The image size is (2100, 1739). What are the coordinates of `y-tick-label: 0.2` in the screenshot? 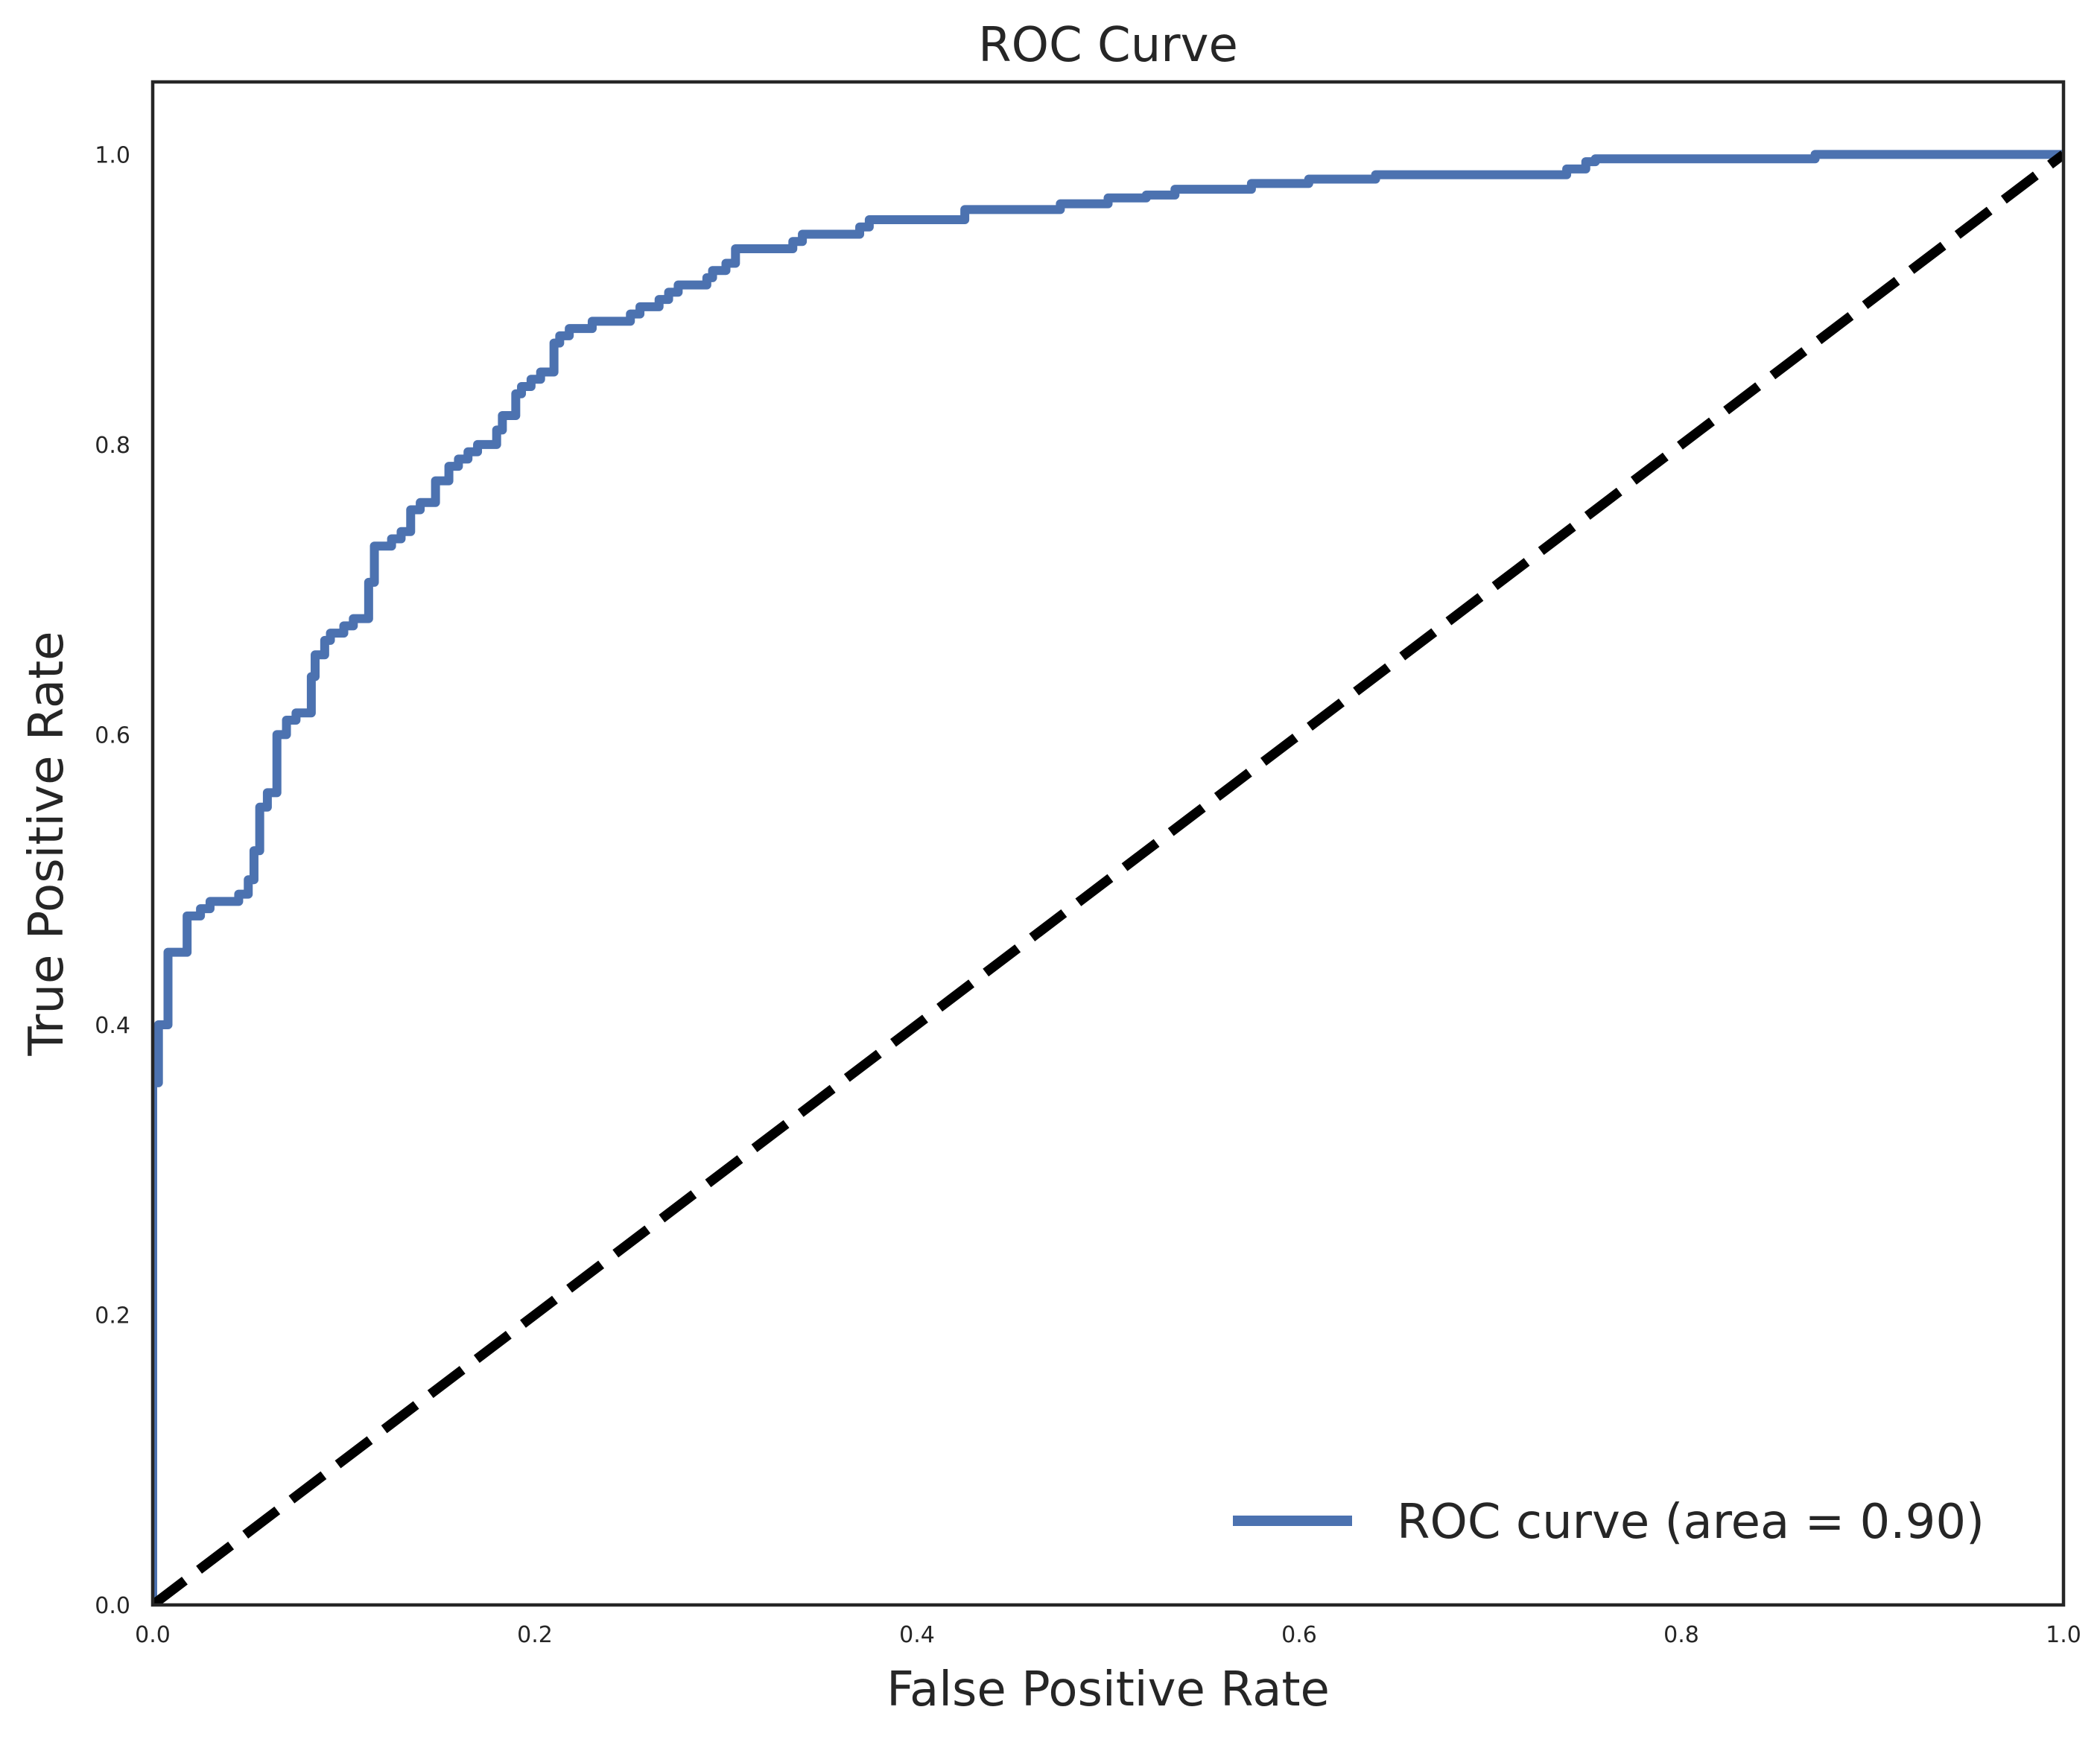 It's located at (112, 1316).